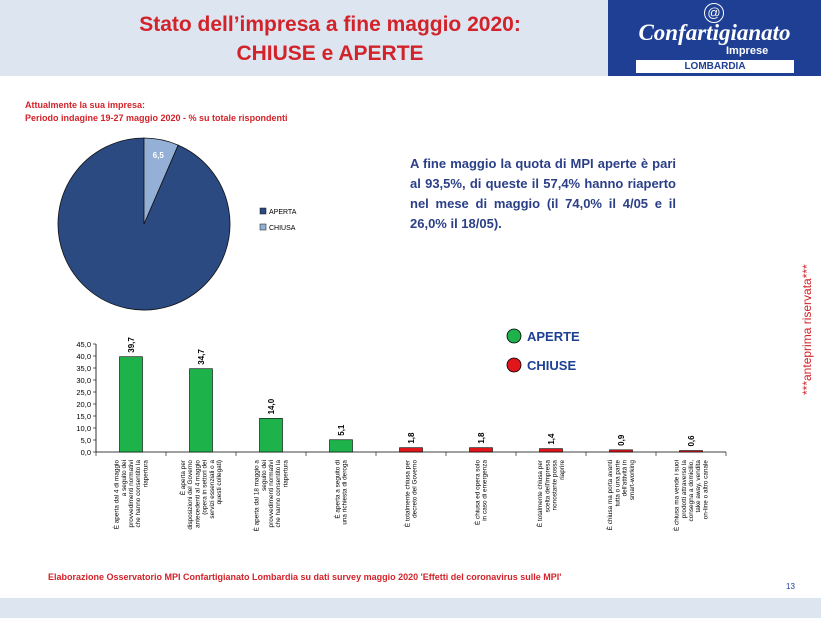  Describe the element at coordinates (345, 492) in the screenshot. I see `category-label-line: una richiesta di deroga` at that location.